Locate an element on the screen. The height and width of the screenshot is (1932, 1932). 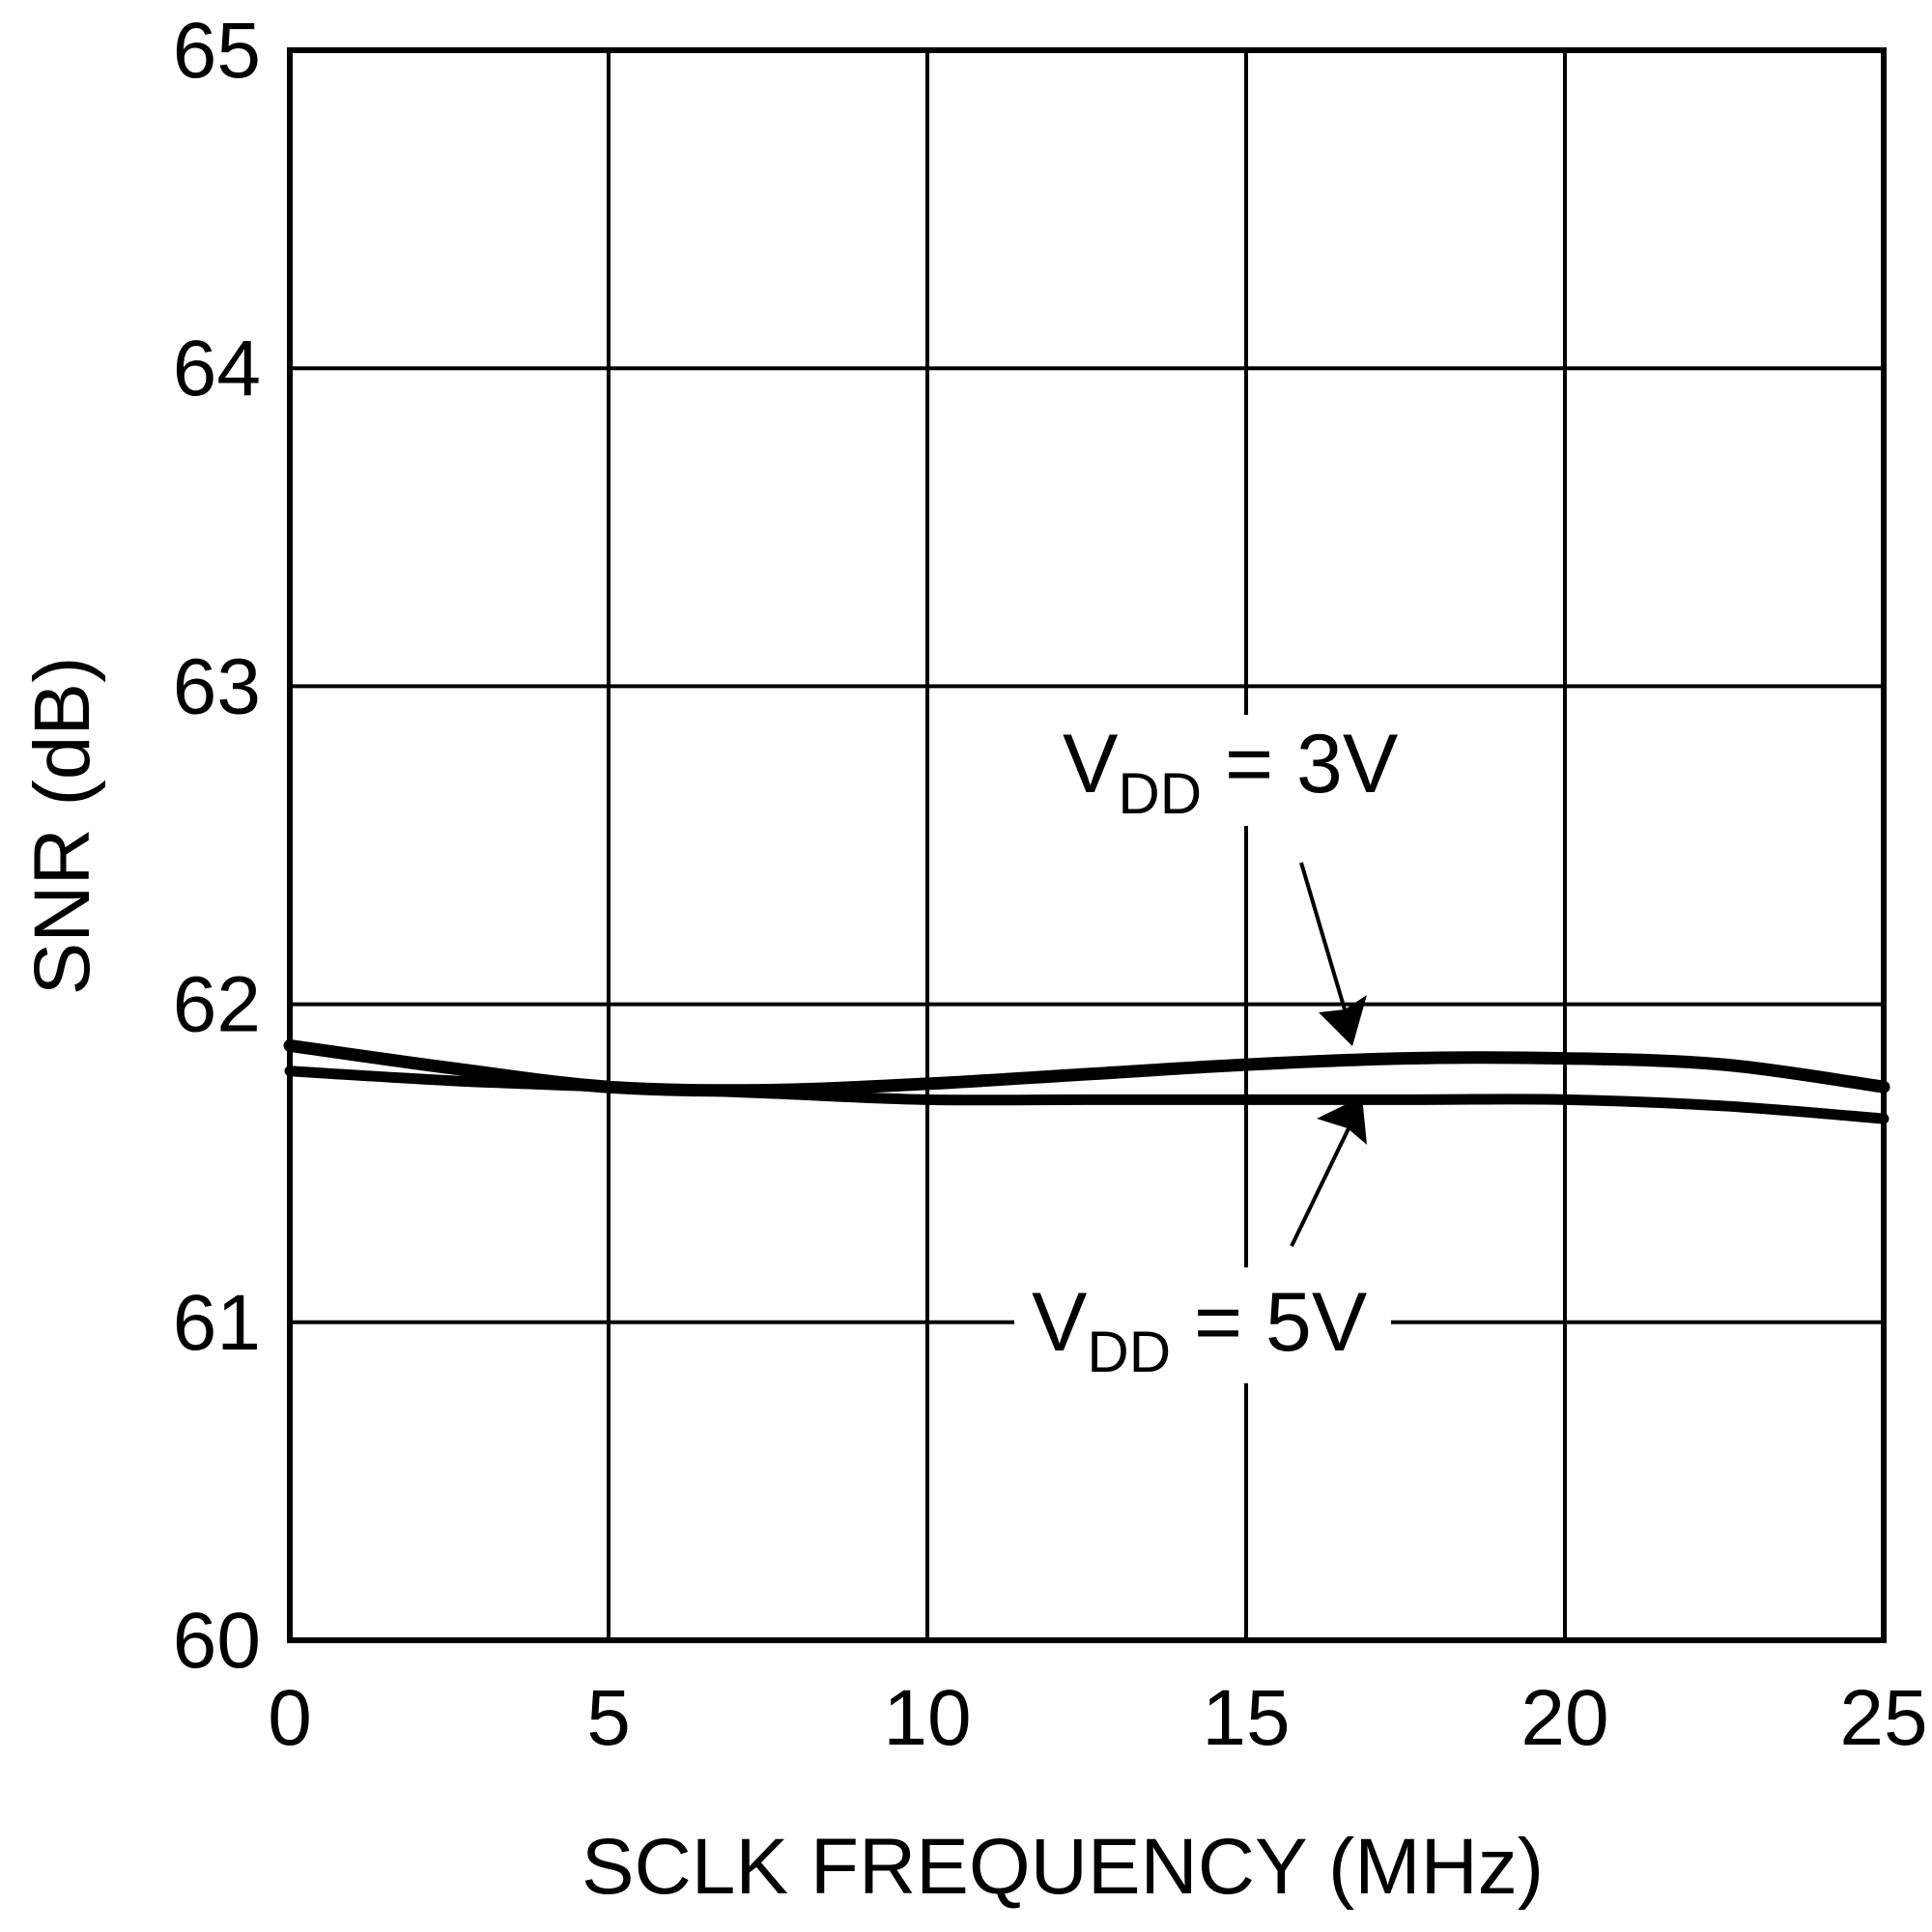
y-tick-label: 61 is located at coordinates (217, 1323).